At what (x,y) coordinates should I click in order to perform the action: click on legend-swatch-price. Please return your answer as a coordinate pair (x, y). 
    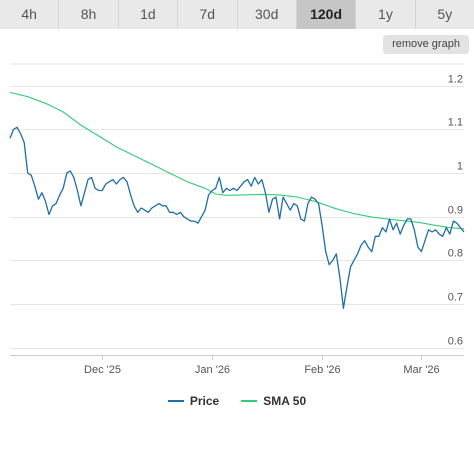
    Looking at the image, I should click on (175, 401).